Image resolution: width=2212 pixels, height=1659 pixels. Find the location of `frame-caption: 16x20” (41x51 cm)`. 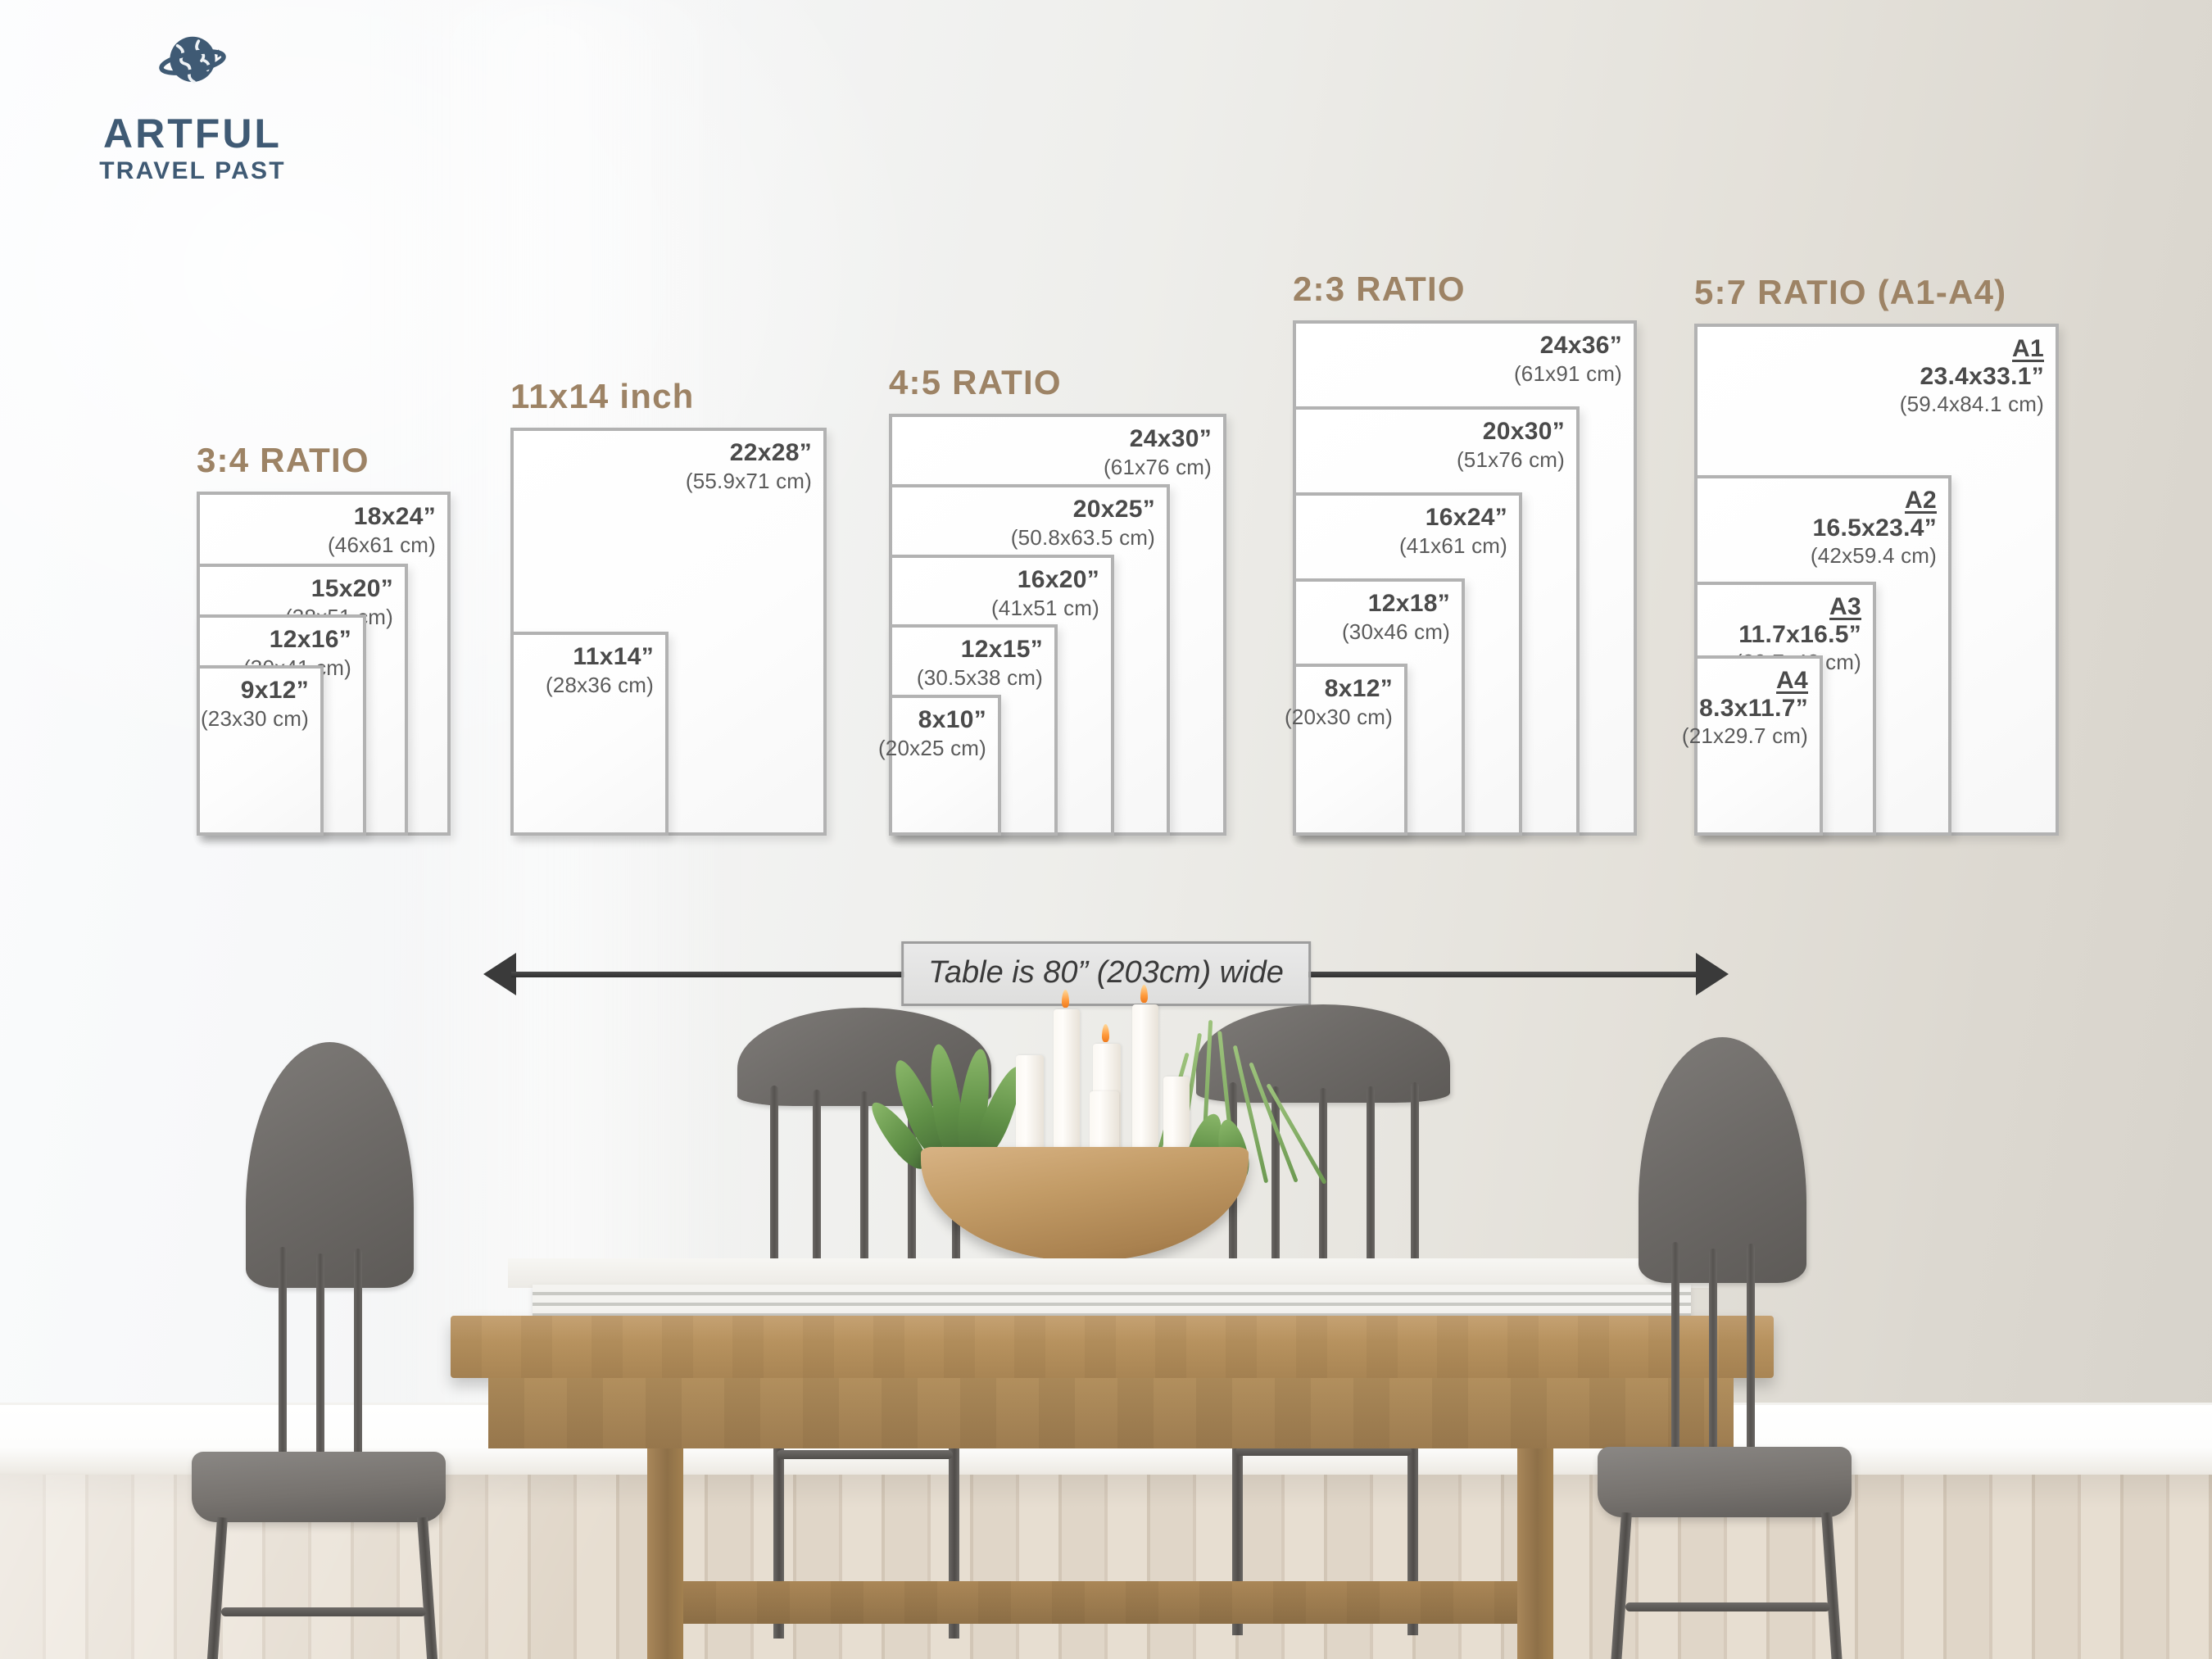

frame-caption: 16x20” (41x51 cm) is located at coordinates (1045, 593).